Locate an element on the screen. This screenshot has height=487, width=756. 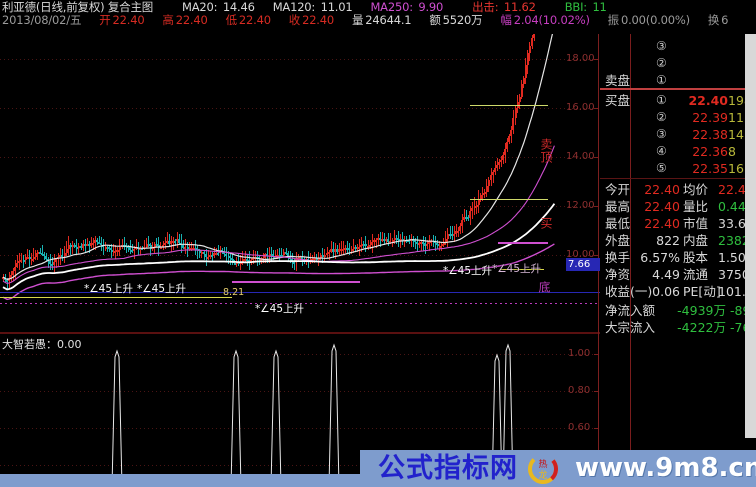
watermark-logo-icon: 热 龙 is located at coordinates (543, 469).